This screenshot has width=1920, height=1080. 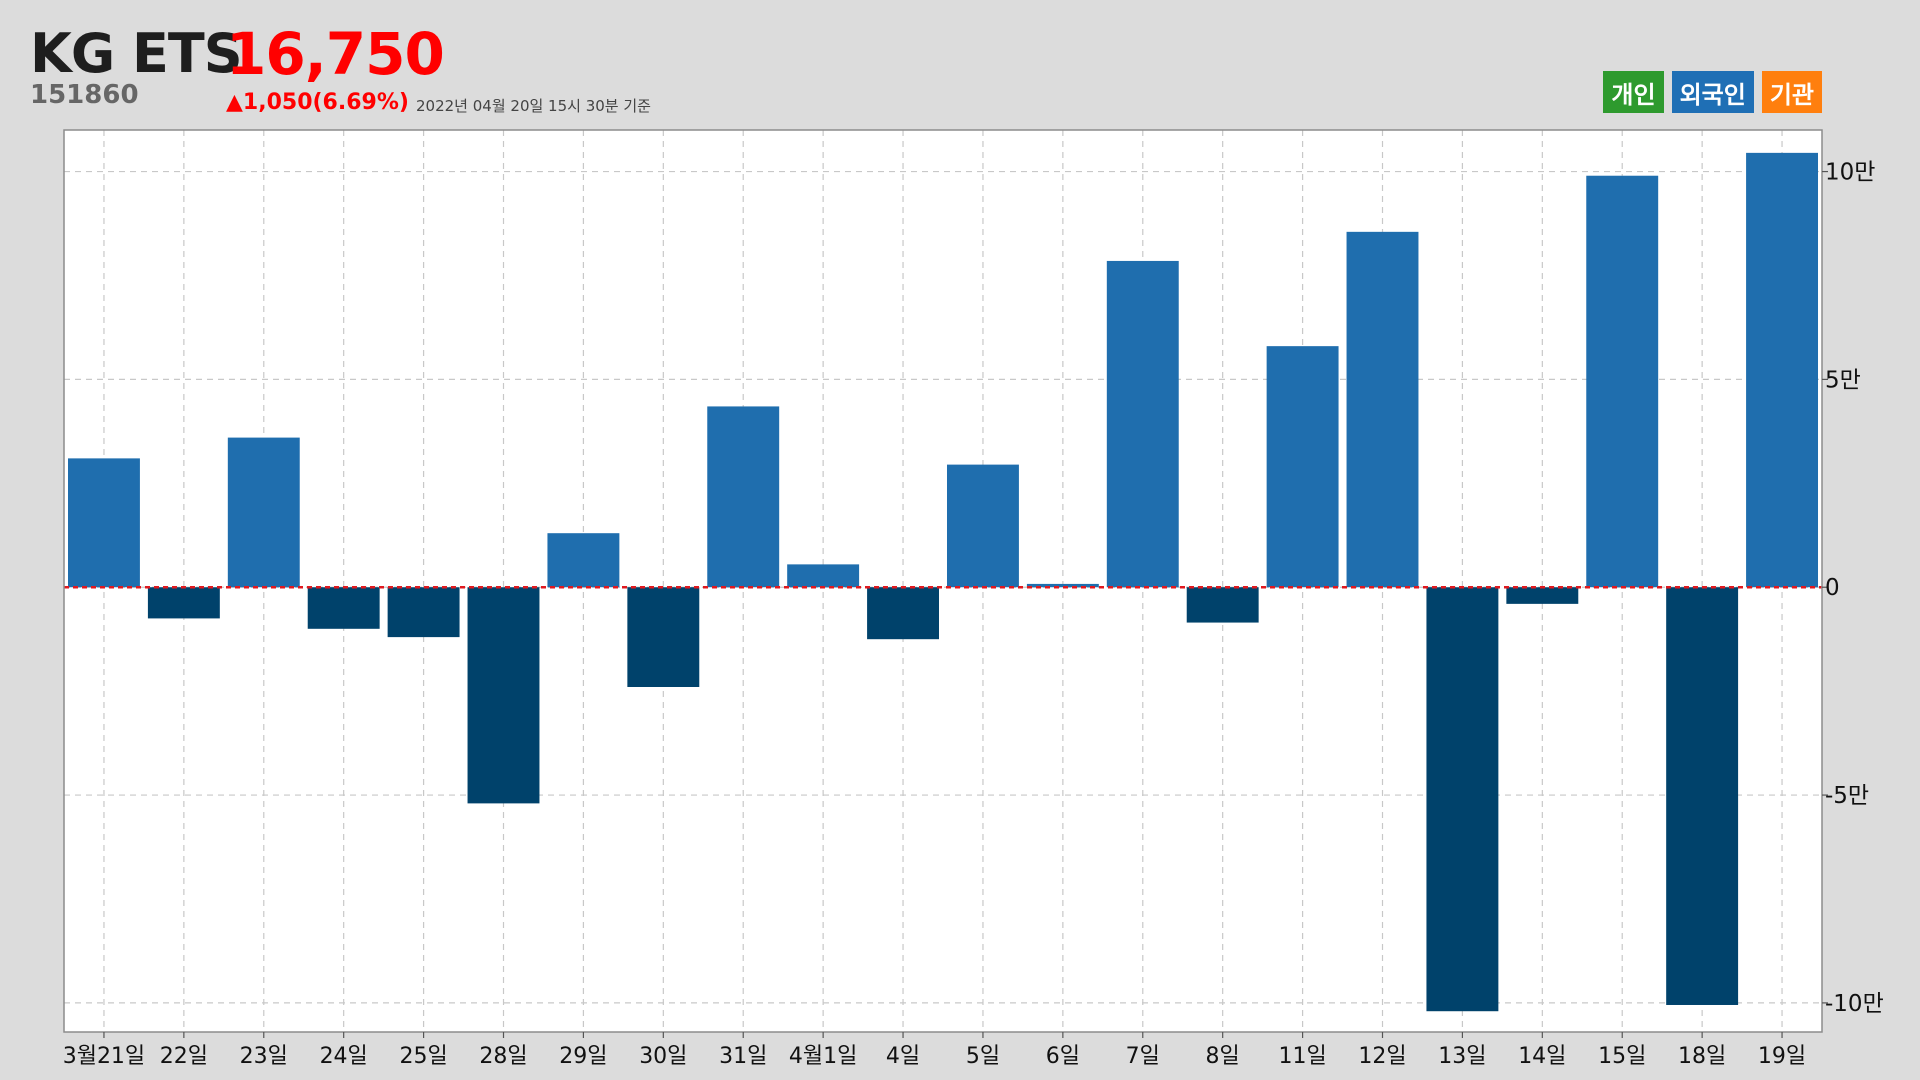 What do you see at coordinates (344, 1056) in the screenshot?
I see `x-tick-label: 24일` at bounding box center [344, 1056].